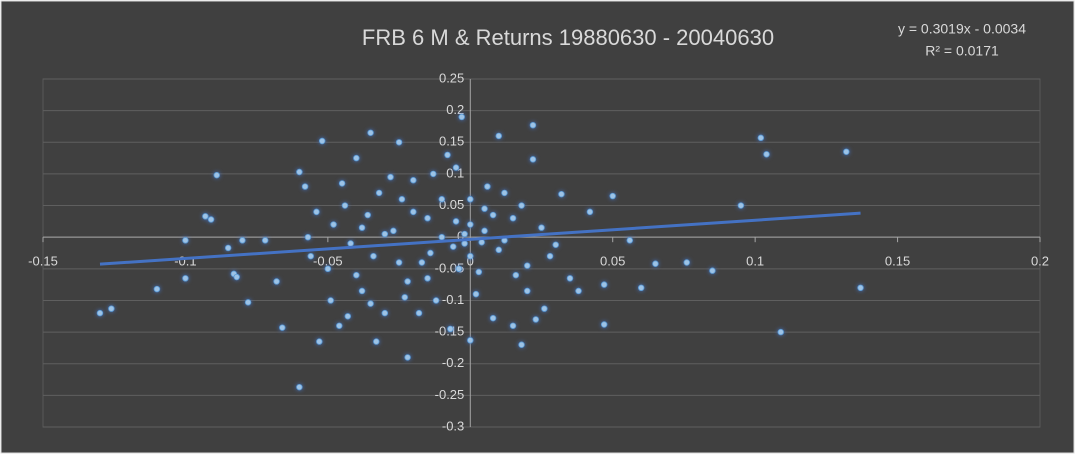 This screenshot has height=454, width=1075. Describe the element at coordinates (450, 267) in the screenshot. I see `y-tick-label: -0.05` at that location.